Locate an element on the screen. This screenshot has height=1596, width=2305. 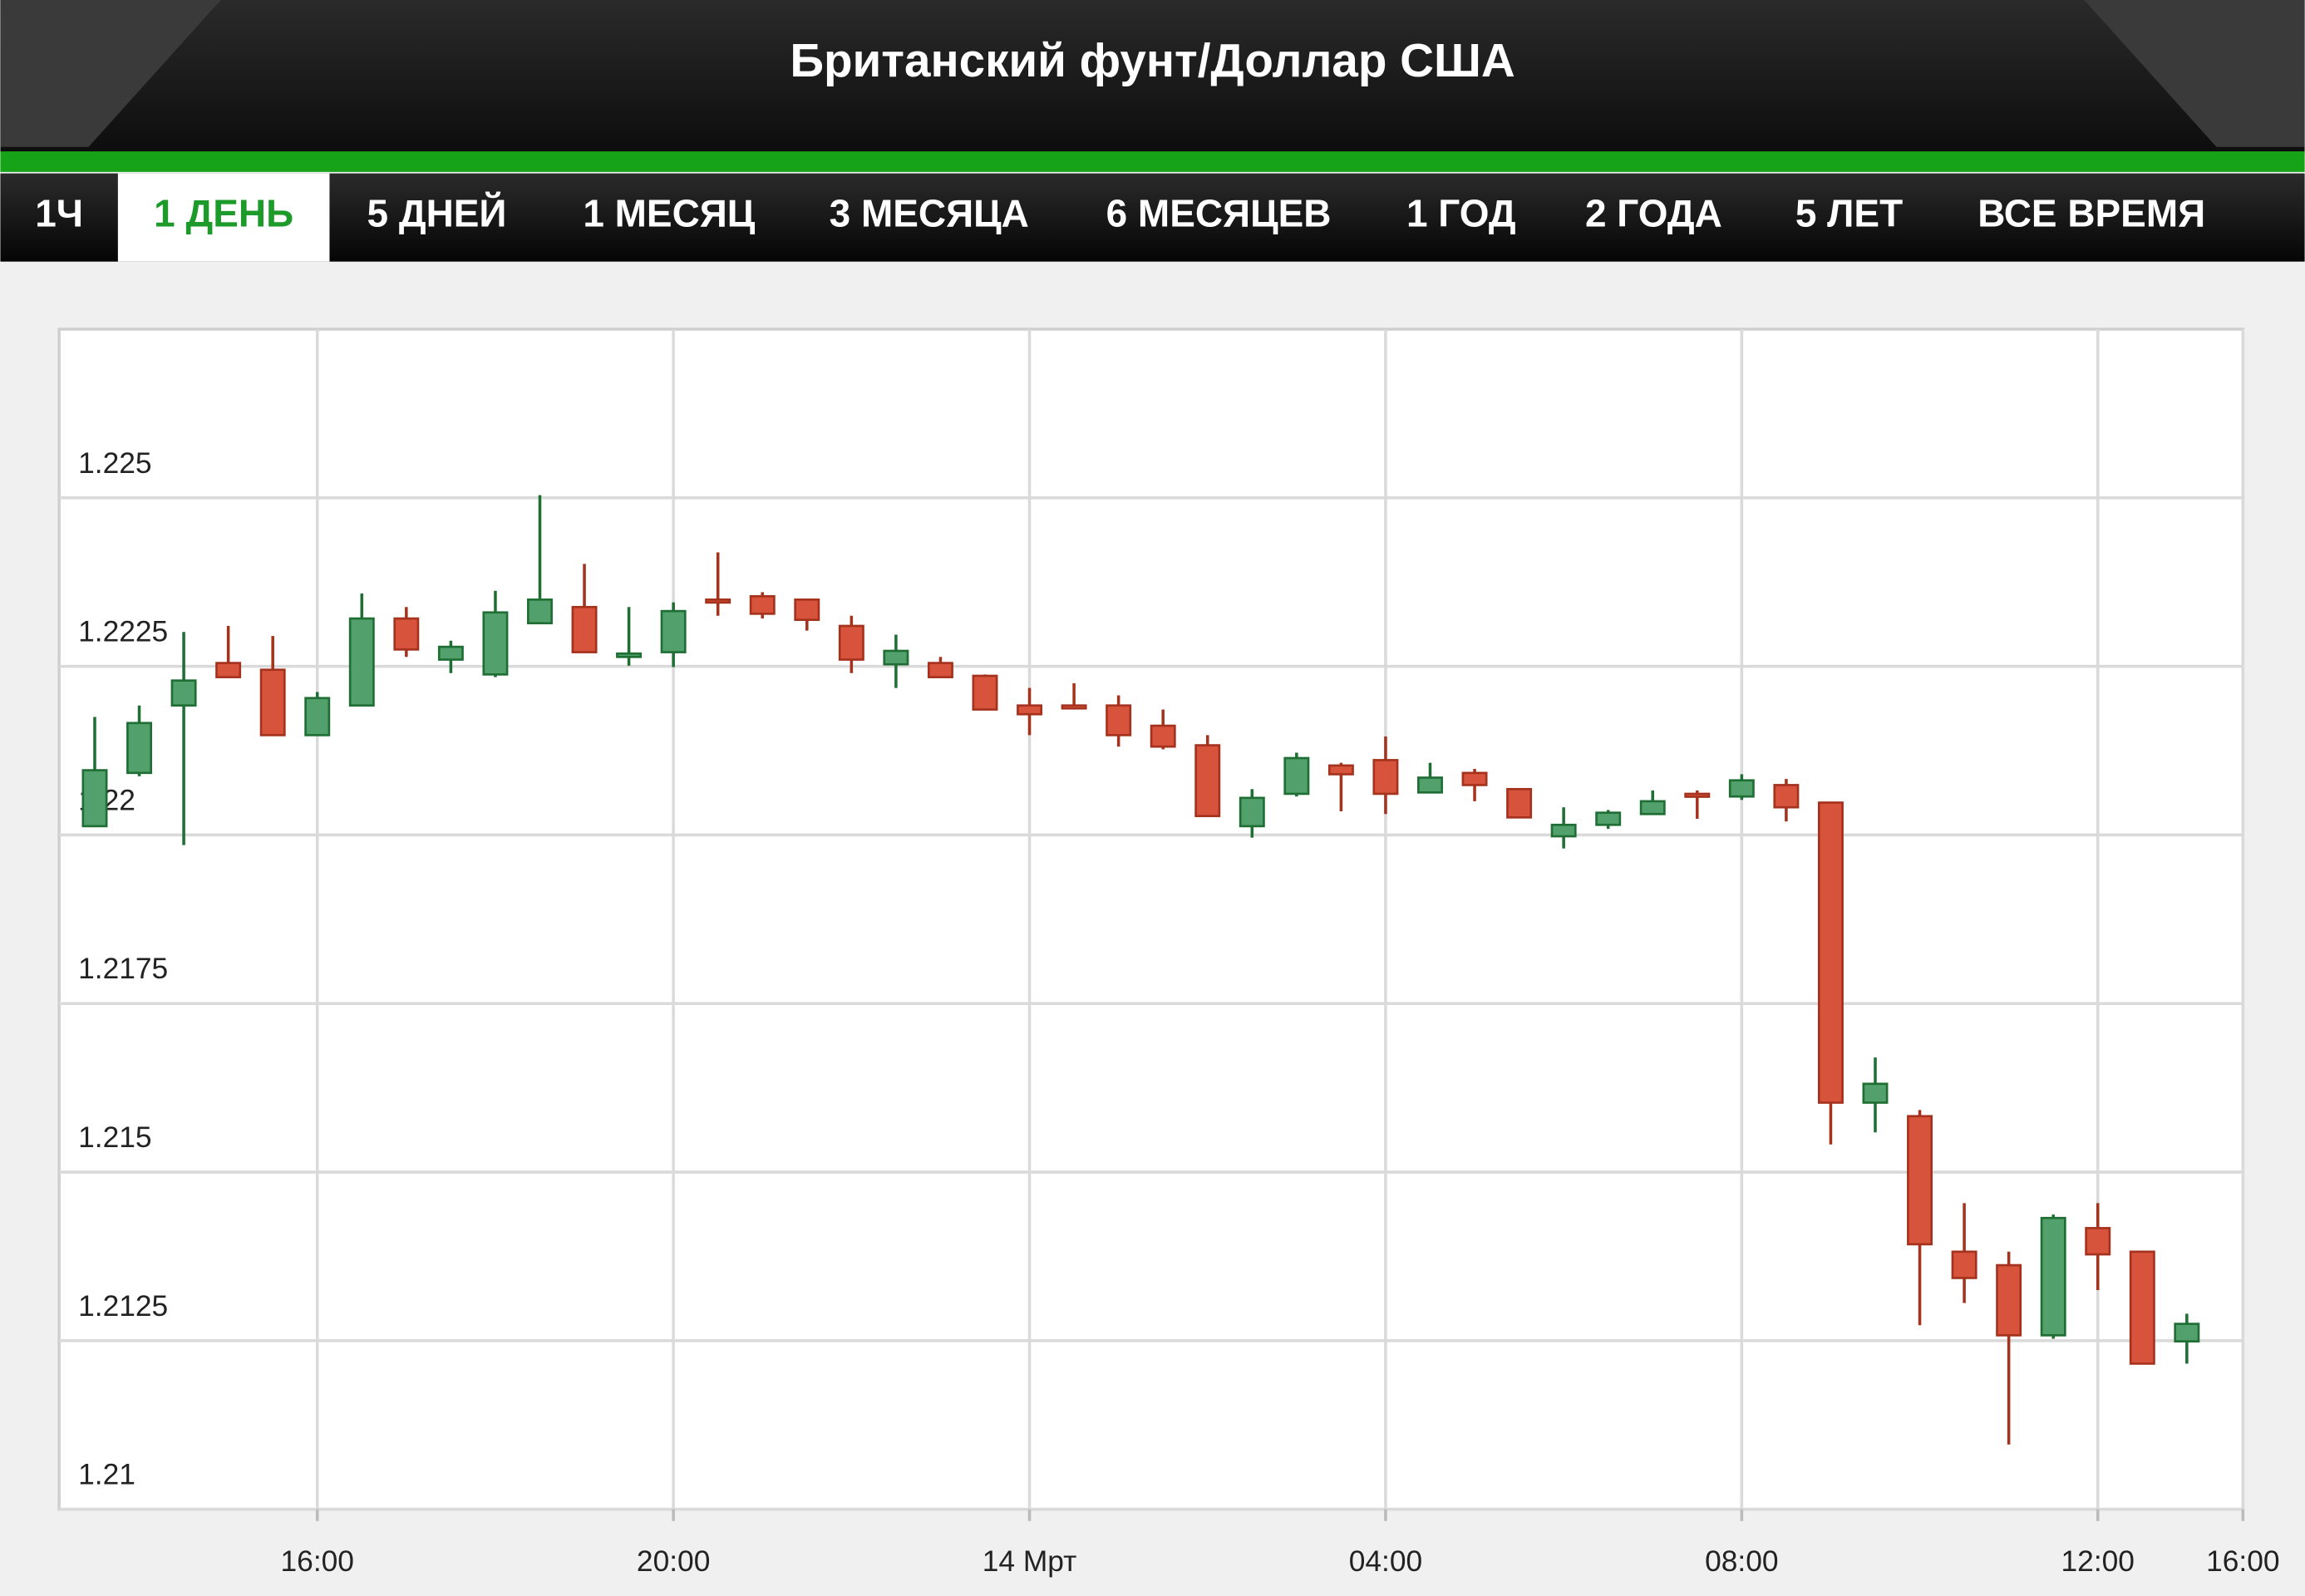
x-tick-label: 08:00 is located at coordinates (1742, 1561).